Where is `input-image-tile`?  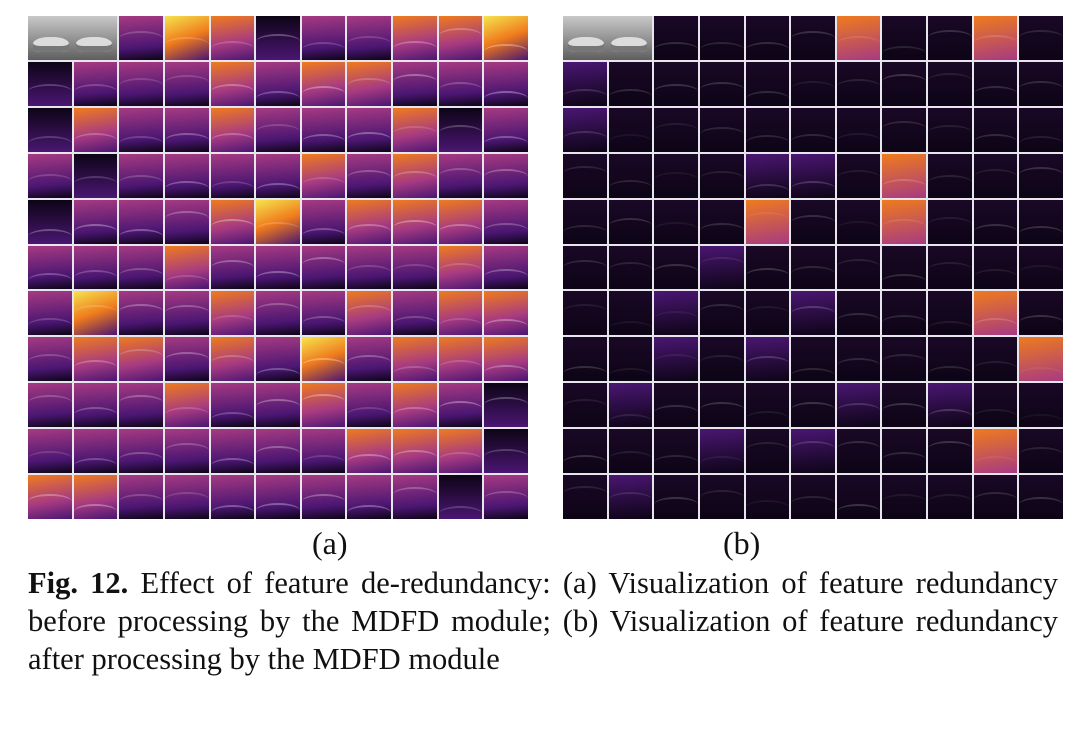 input-image-tile is located at coordinates (73, 38).